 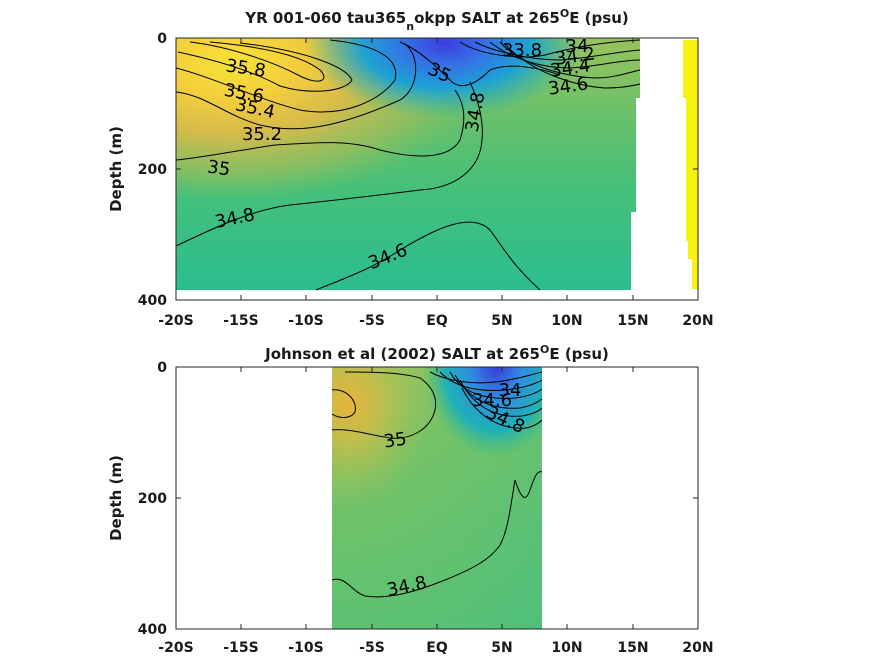 What do you see at coordinates (436, 353) in the screenshot?
I see `panel-2-title: Johnson et al (2002) SALT at 265OE (psu)` at bounding box center [436, 353].